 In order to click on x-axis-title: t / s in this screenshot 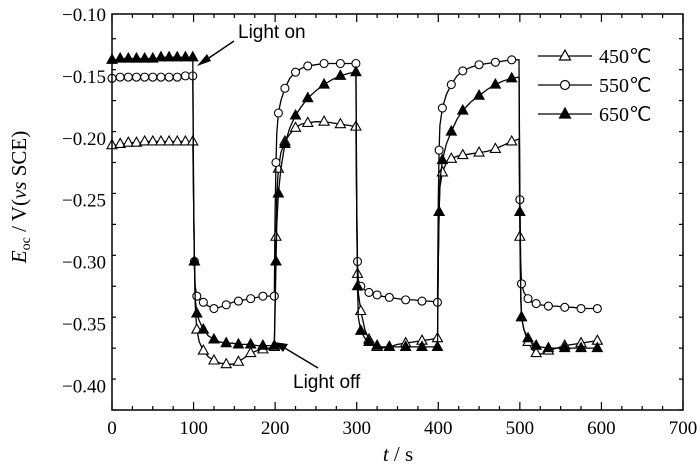, I will do `click(398, 454)`.